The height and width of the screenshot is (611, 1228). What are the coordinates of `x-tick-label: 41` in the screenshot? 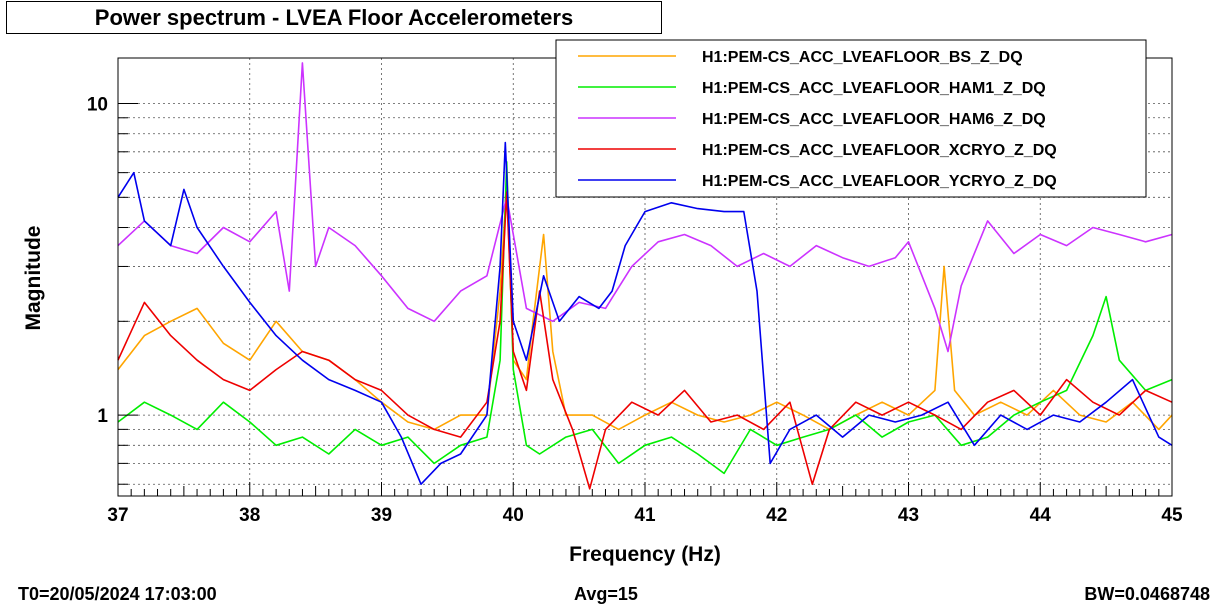 It's located at (645, 515).